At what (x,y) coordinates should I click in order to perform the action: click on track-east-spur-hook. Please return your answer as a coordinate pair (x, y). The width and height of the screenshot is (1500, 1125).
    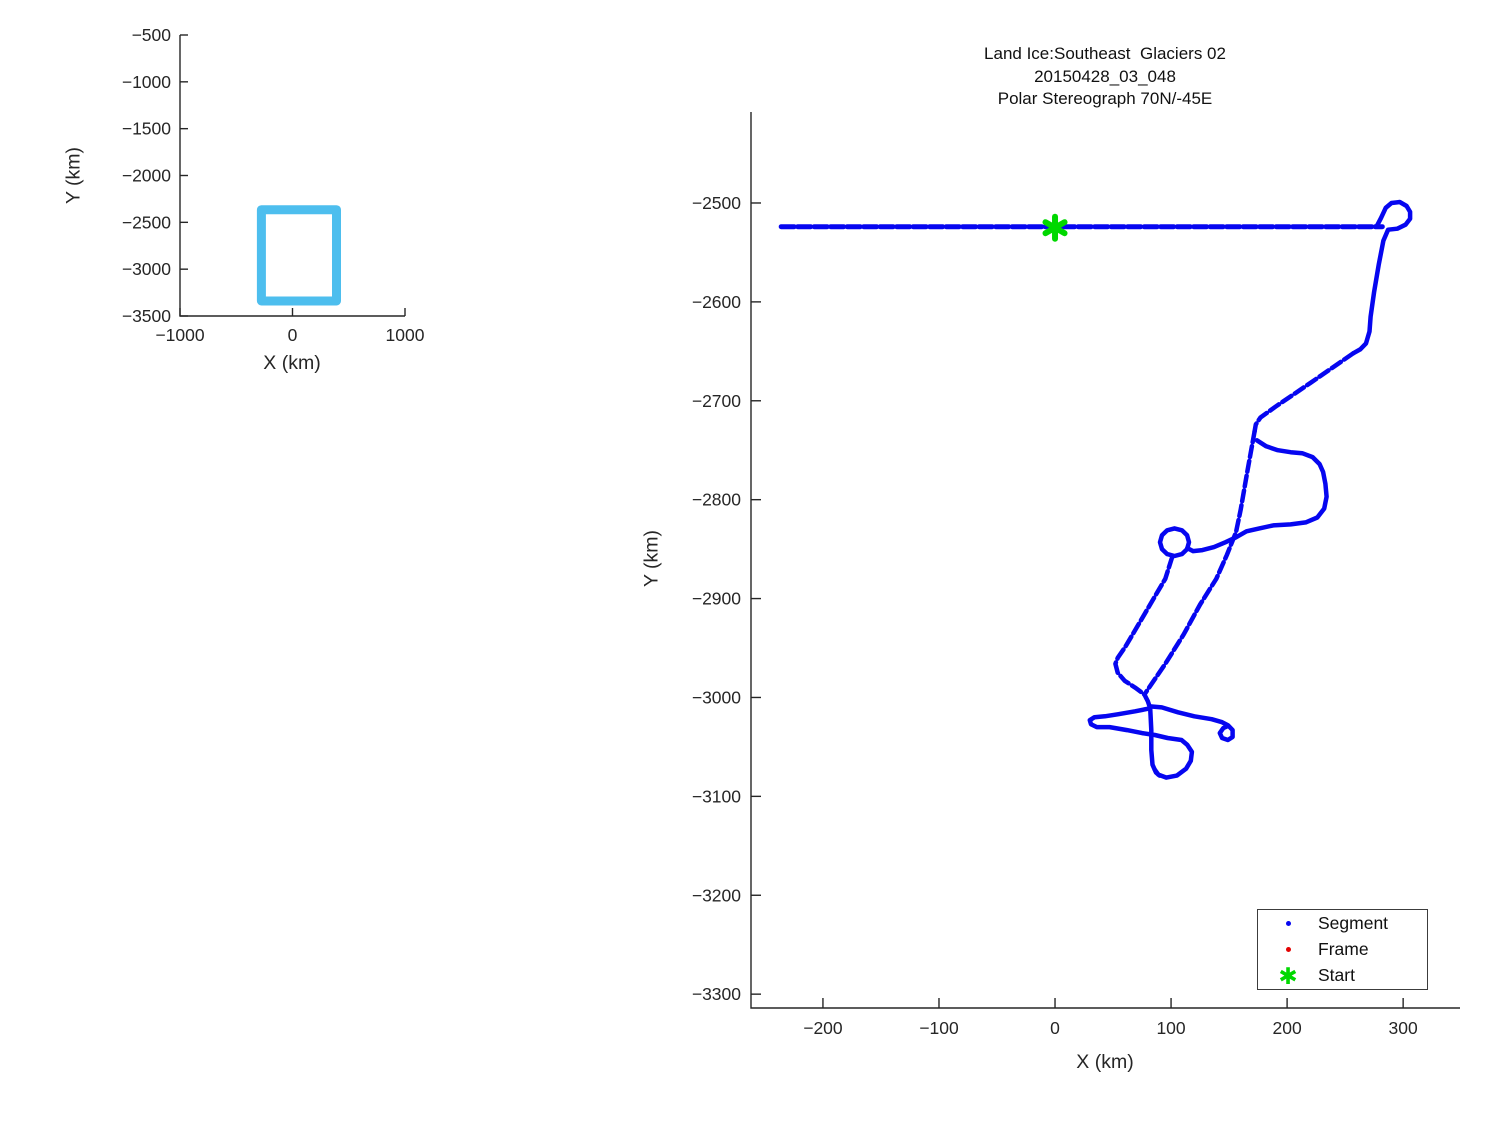
    Looking at the image, I should click on (1191, 723).